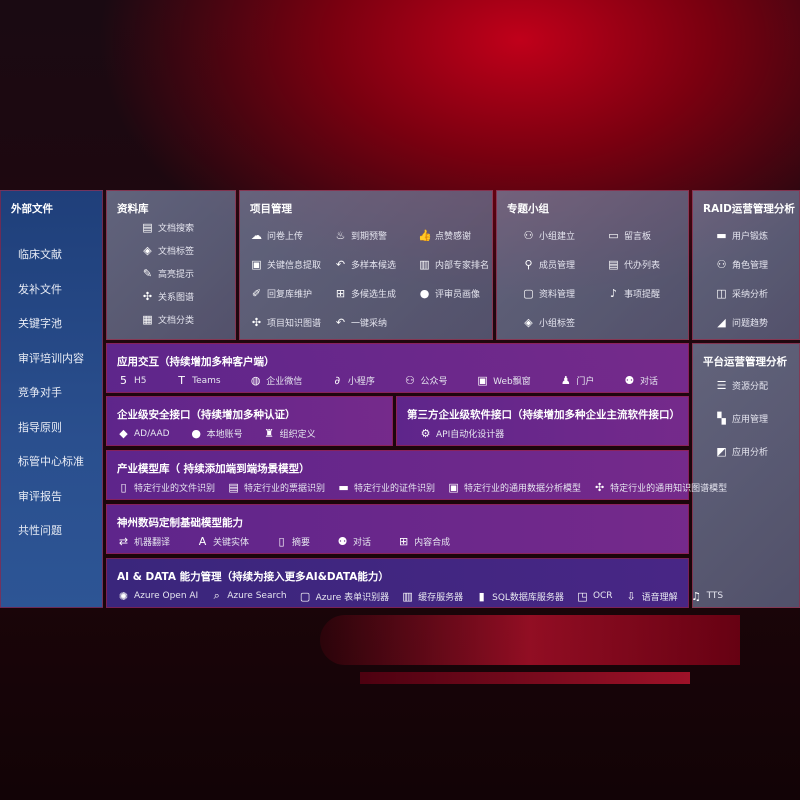 The image size is (800, 800). Describe the element at coordinates (167, 319) in the screenshot. I see `feature-item: ▦ 文档分类` at that location.